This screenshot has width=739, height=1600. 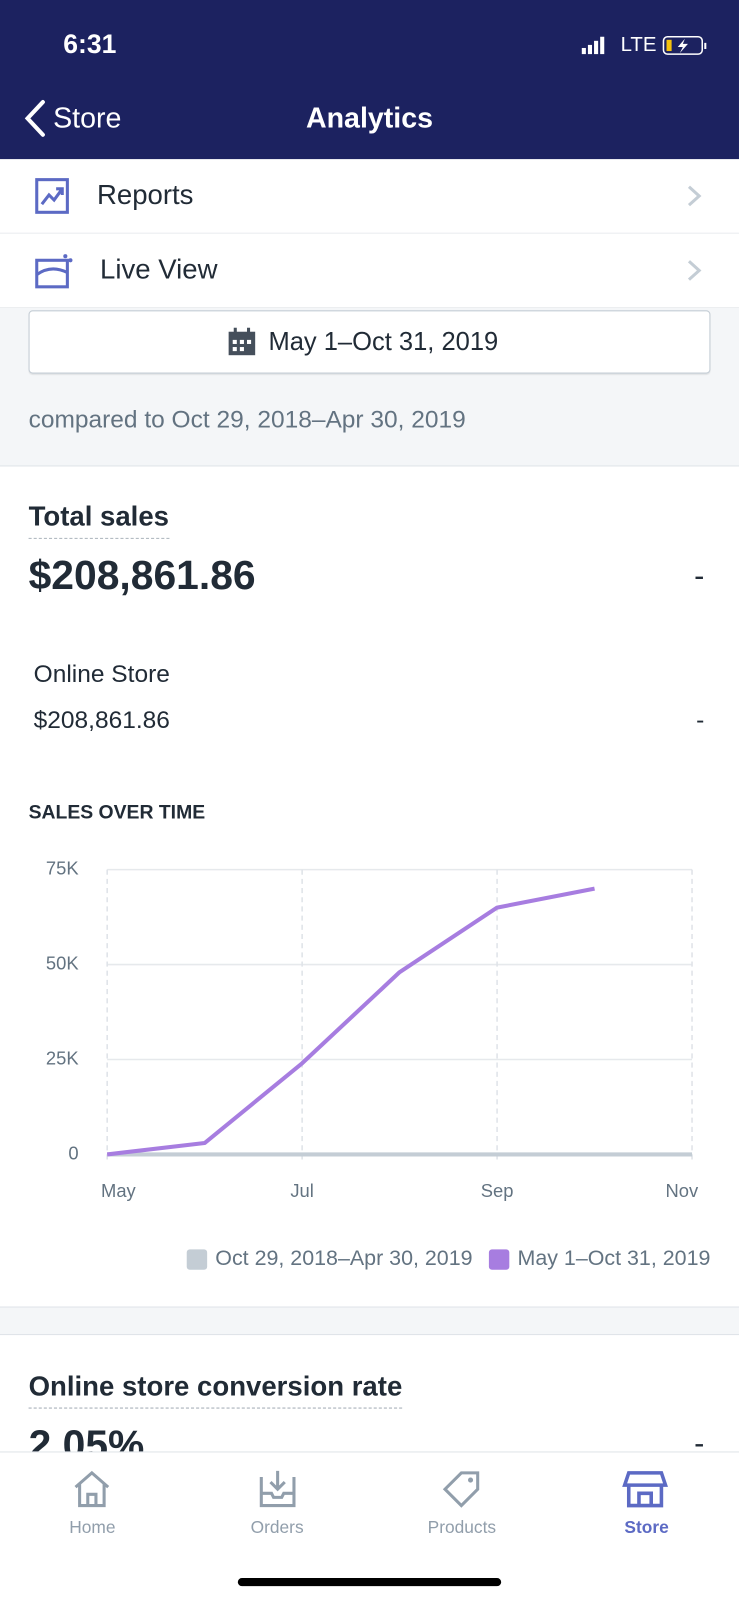 I want to click on conversion-title: Online store conversion rate, so click(x=215, y=1389).